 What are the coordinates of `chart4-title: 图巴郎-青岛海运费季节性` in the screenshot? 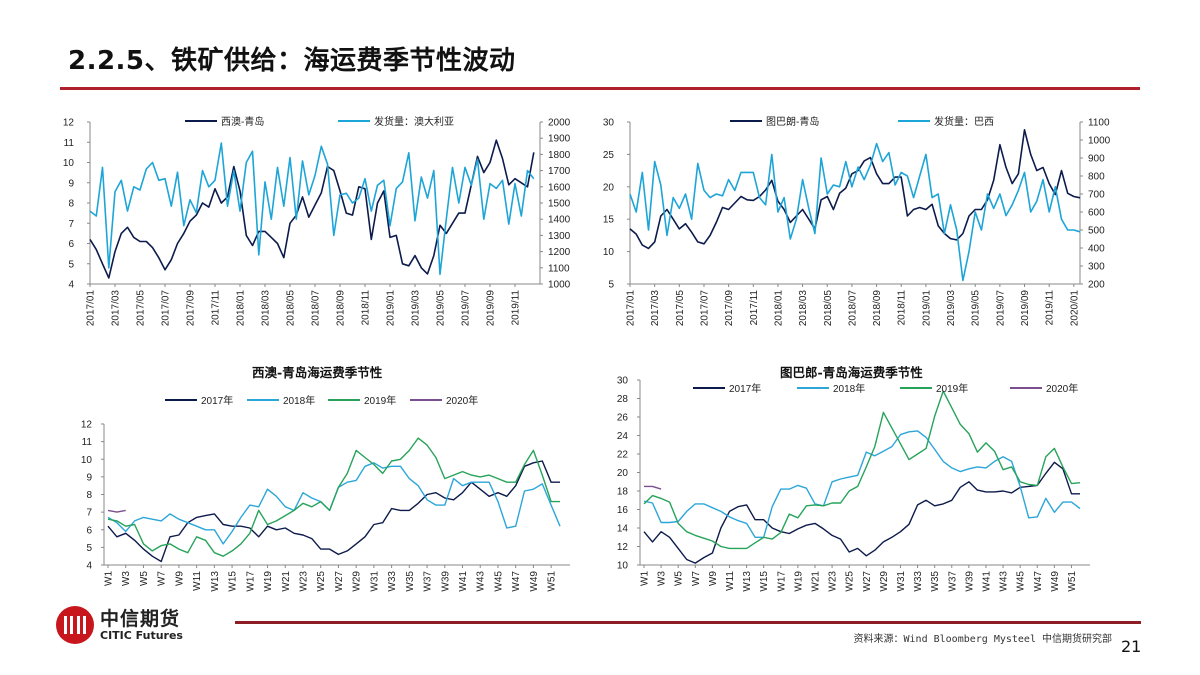 It's located at (851, 372).